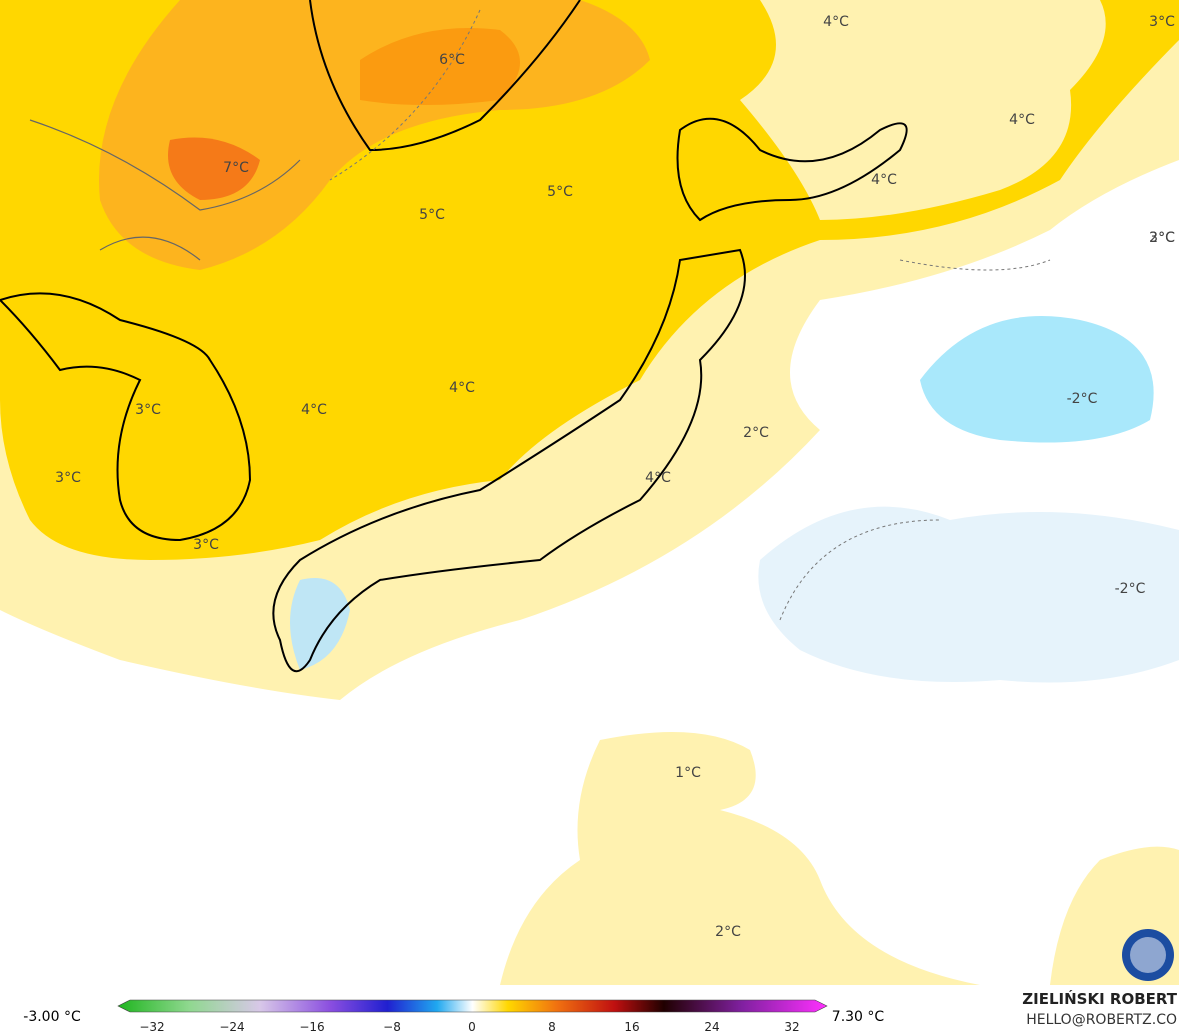 The image size is (1179, 1035). Describe the element at coordinates (52, 1017) in the screenshot. I see `colorbar-min: -3.00 °C` at that location.